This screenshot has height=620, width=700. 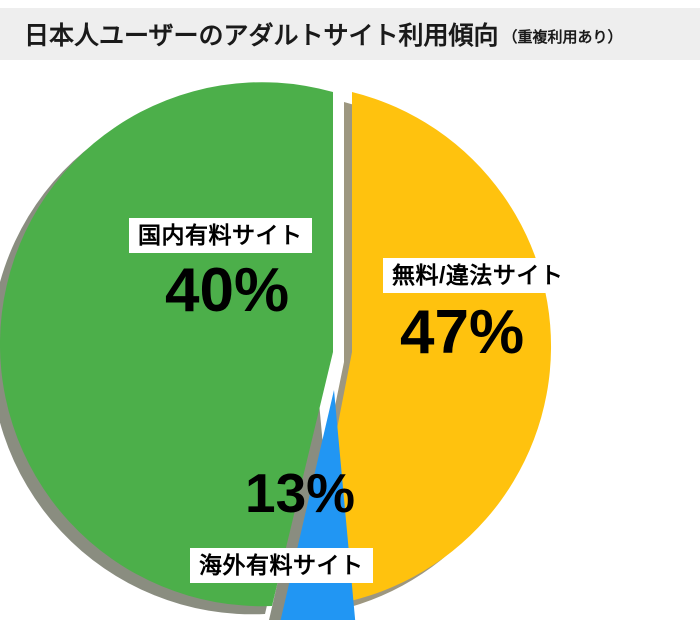 What do you see at coordinates (478, 276) in the screenshot?
I see `slice-label-free: 無料/違法サイト` at bounding box center [478, 276].